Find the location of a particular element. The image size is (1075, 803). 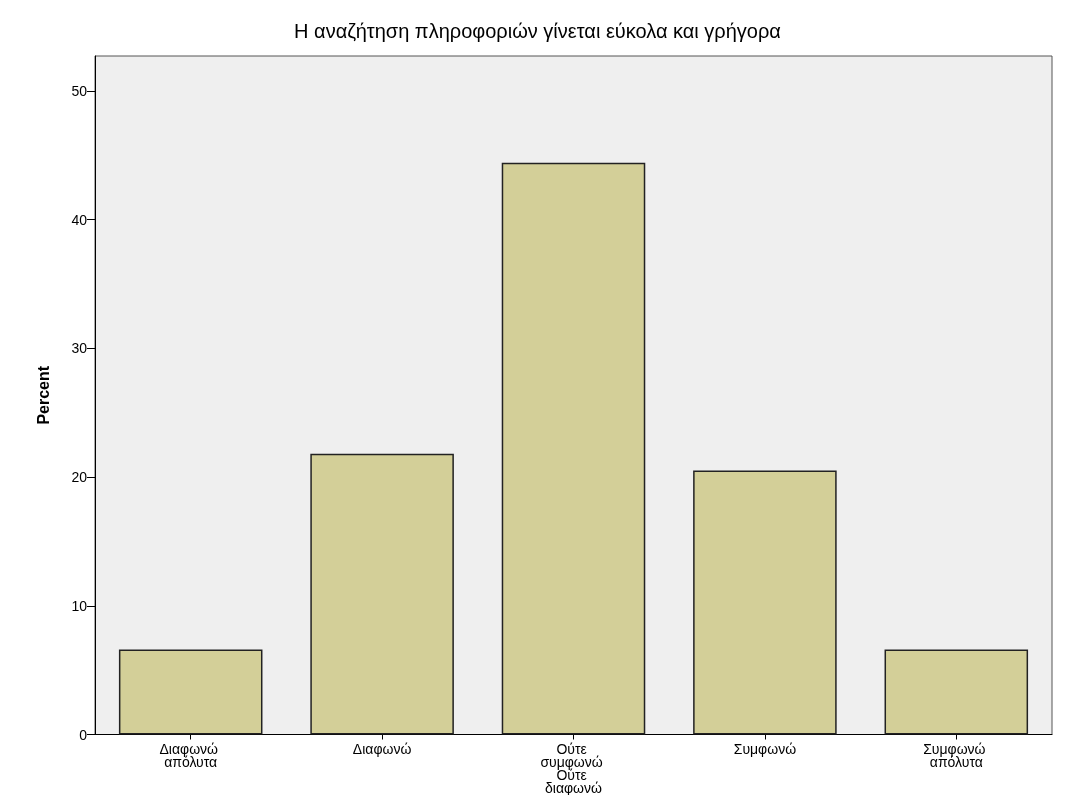

chart-title: Η αναζήτηση πληροφοριών γίνεται εύκολα και γρήγορα is located at coordinates (537, 31).